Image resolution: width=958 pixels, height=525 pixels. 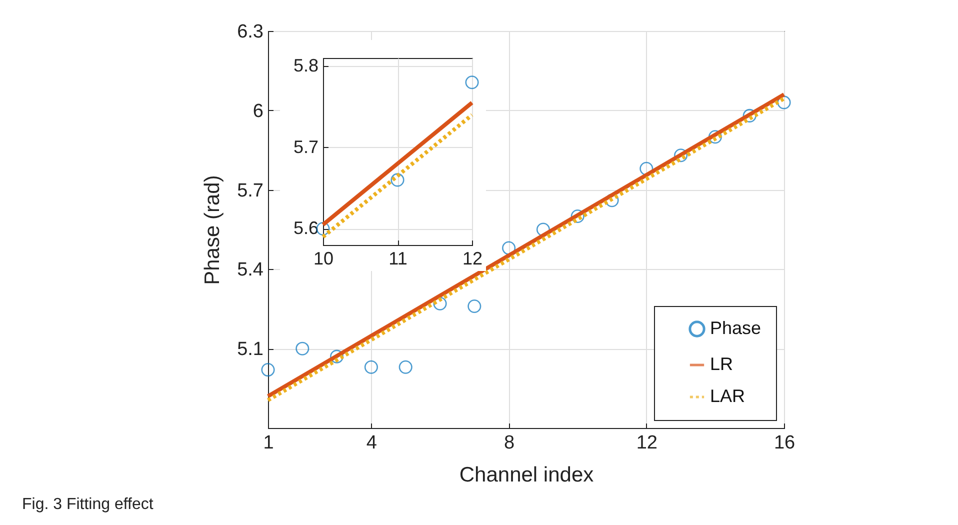 What do you see at coordinates (398, 258) in the screenshot?
I see `x-tick-label: 11` at bounding box center [398, 258].